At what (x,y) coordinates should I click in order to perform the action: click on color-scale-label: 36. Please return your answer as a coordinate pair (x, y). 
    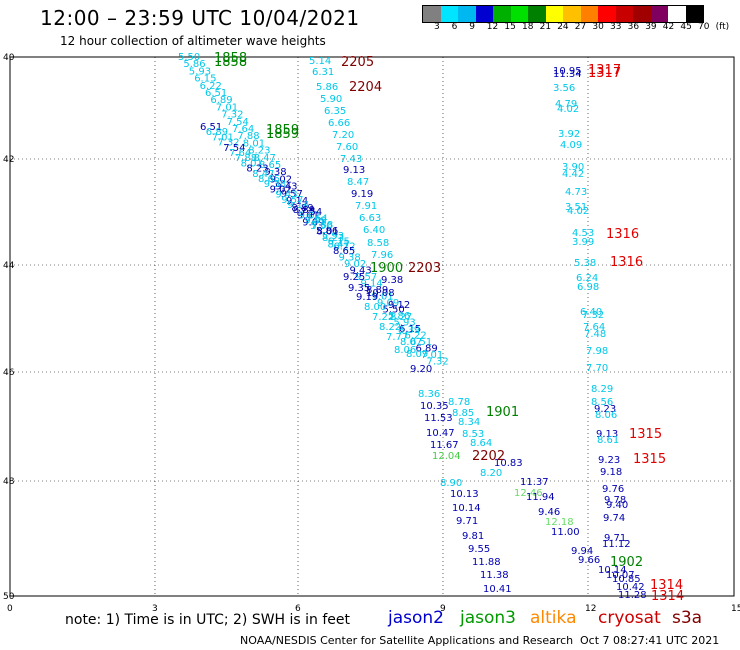
    Looking at the image, I should click on (633, 27).